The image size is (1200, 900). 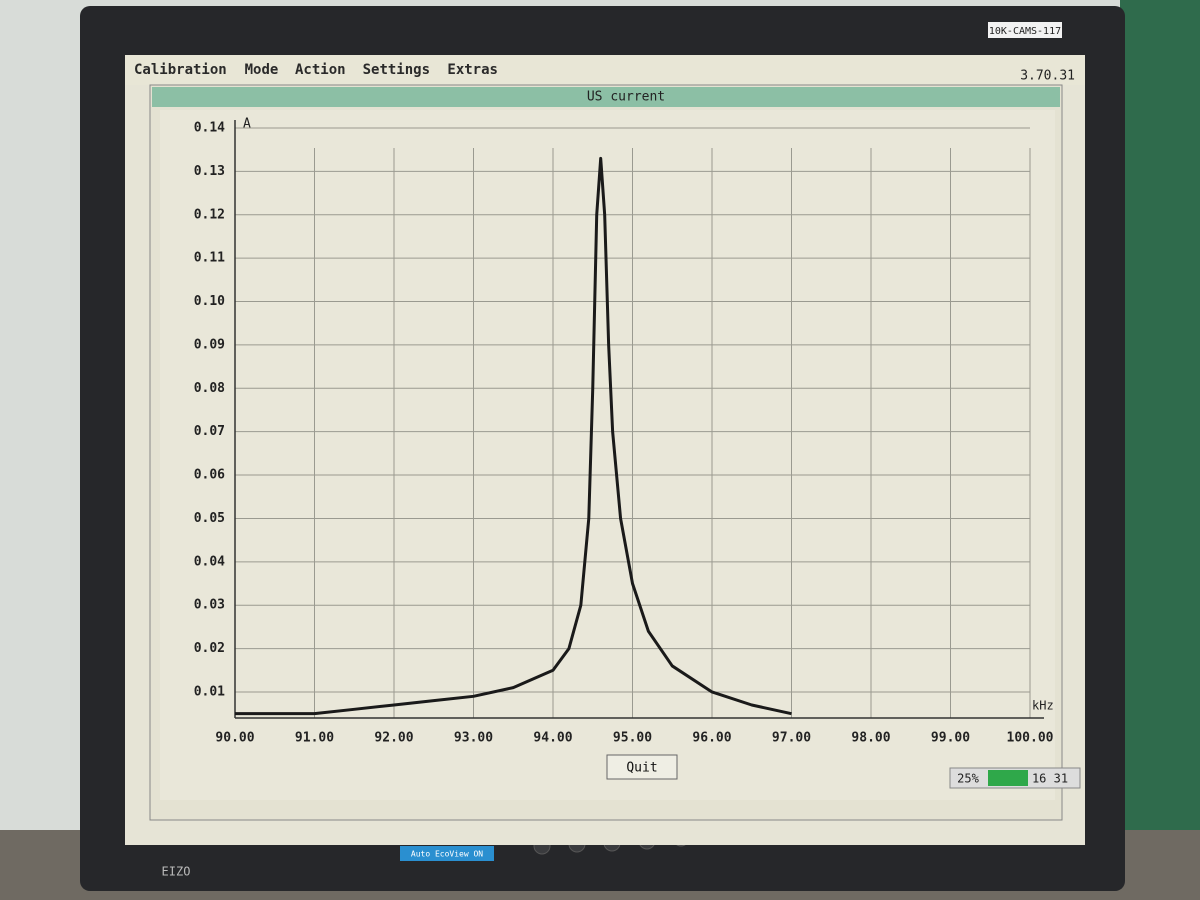 I want to click on brand: EIZO, so click(x=176, y=872).